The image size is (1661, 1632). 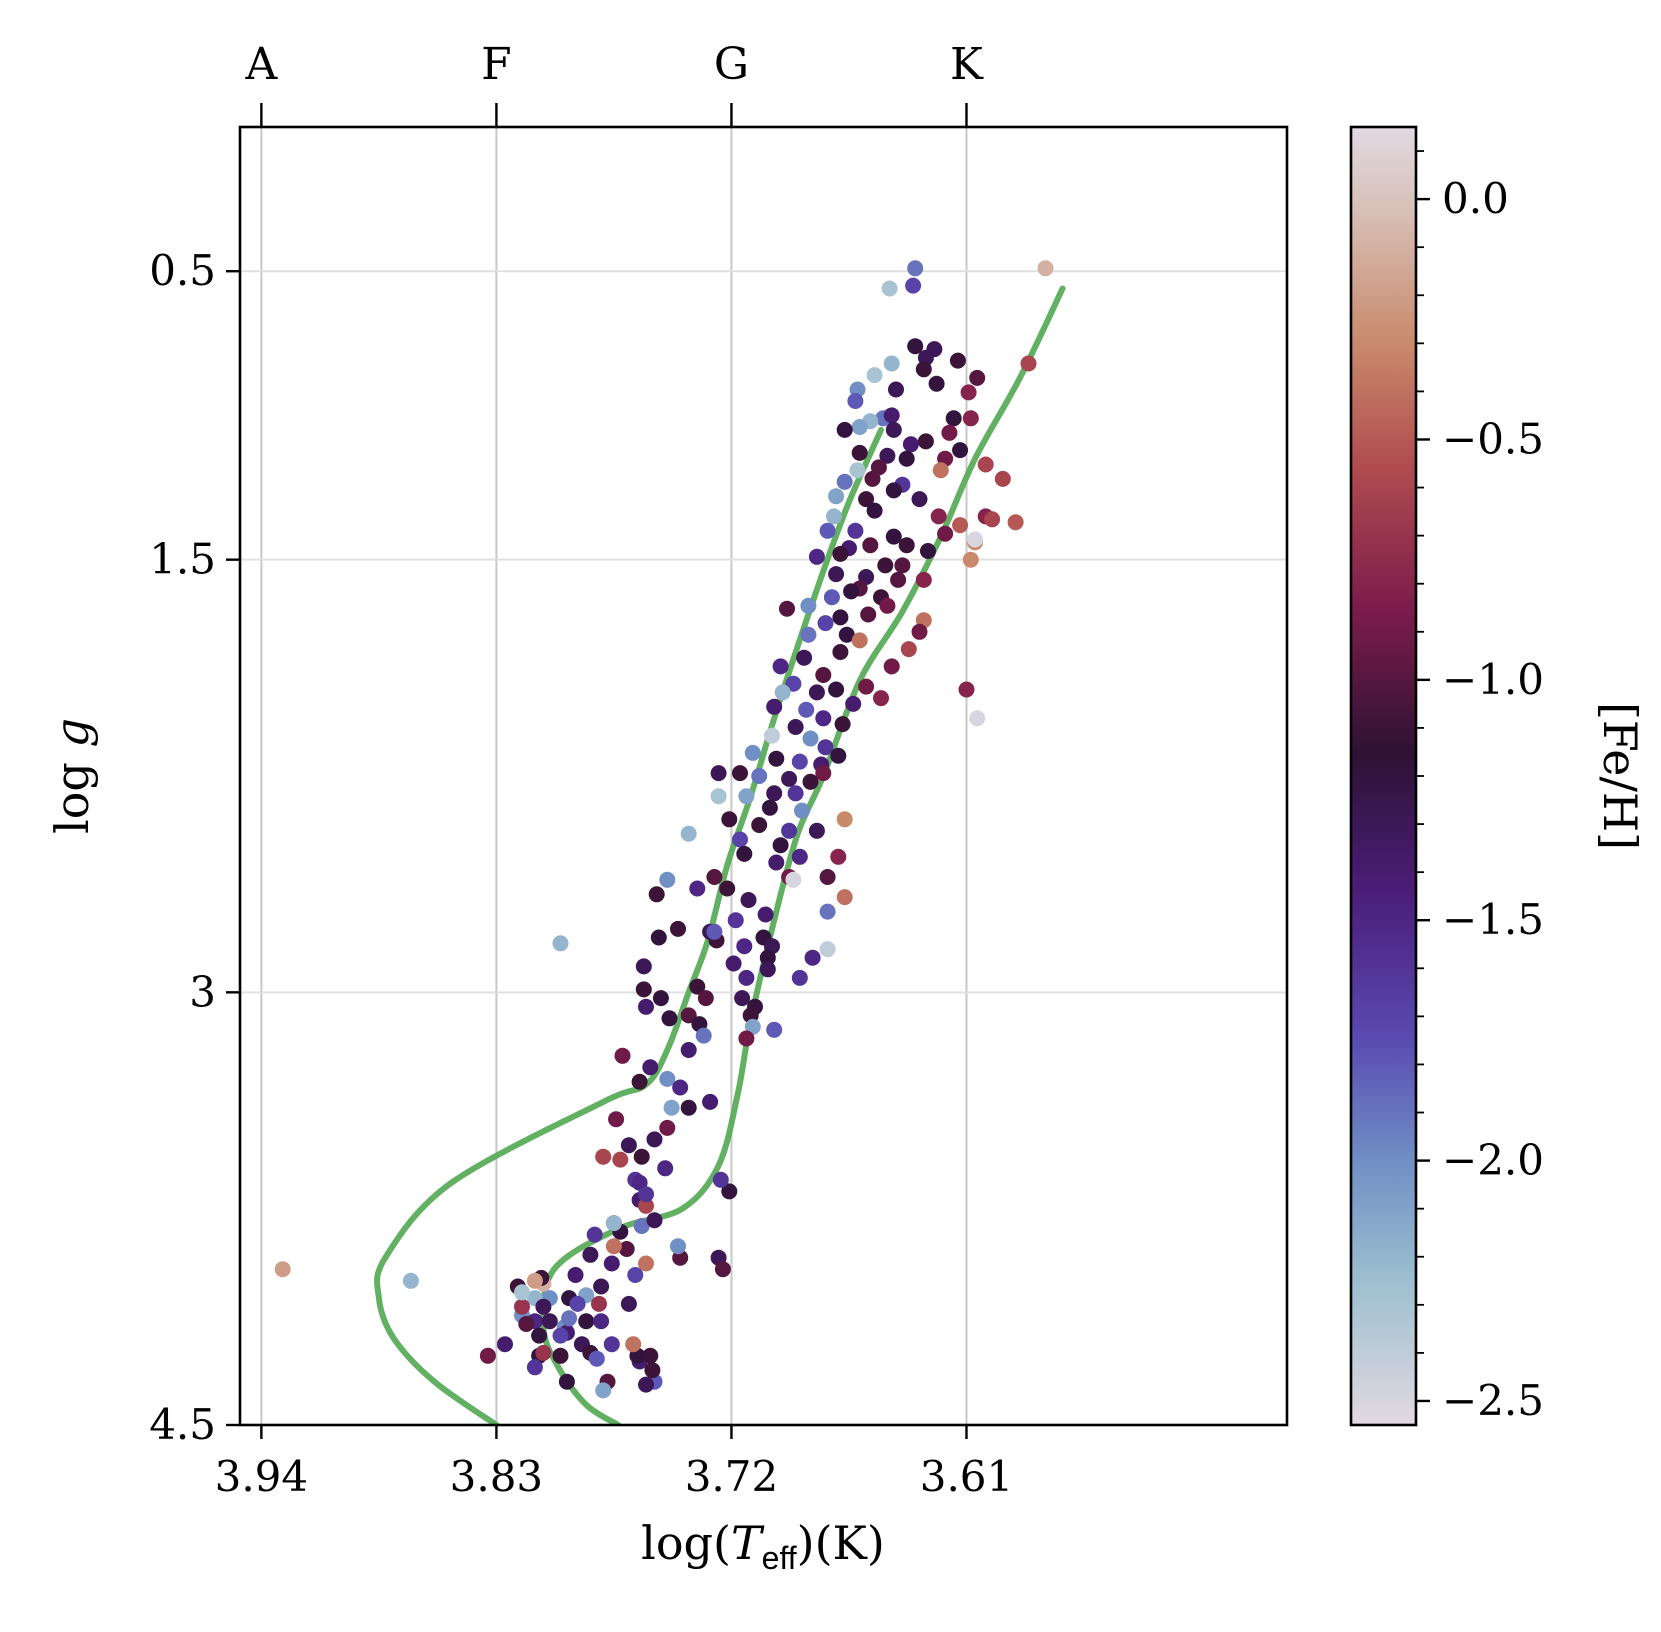 What do you see at coordinates (731, 64) in the screenshot?
I see `spectral-type-label: G` at bounding box center [731, 64].